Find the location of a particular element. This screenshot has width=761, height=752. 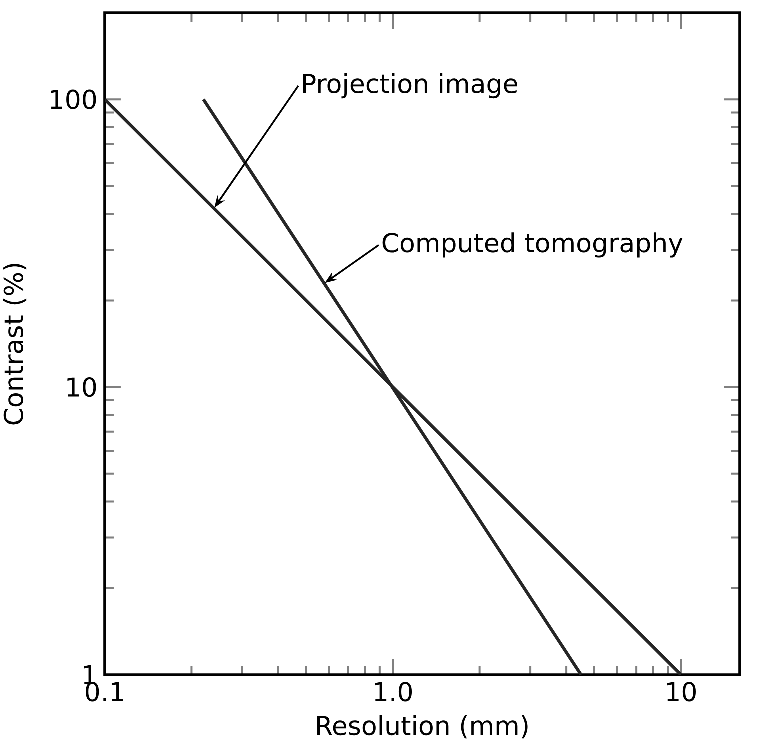

x-tick-label: 10 is located at coordinates (682, 692).